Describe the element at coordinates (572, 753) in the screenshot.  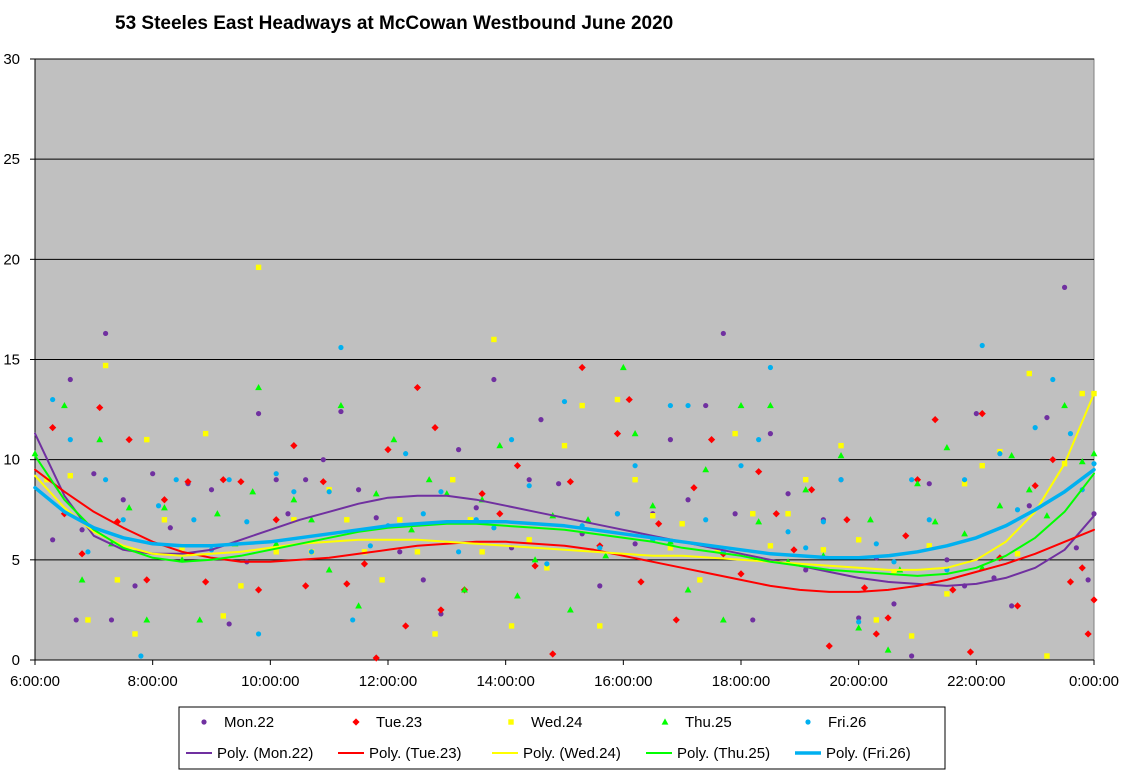
I see `legend-label: Poly. (Wed.24)` at that location.